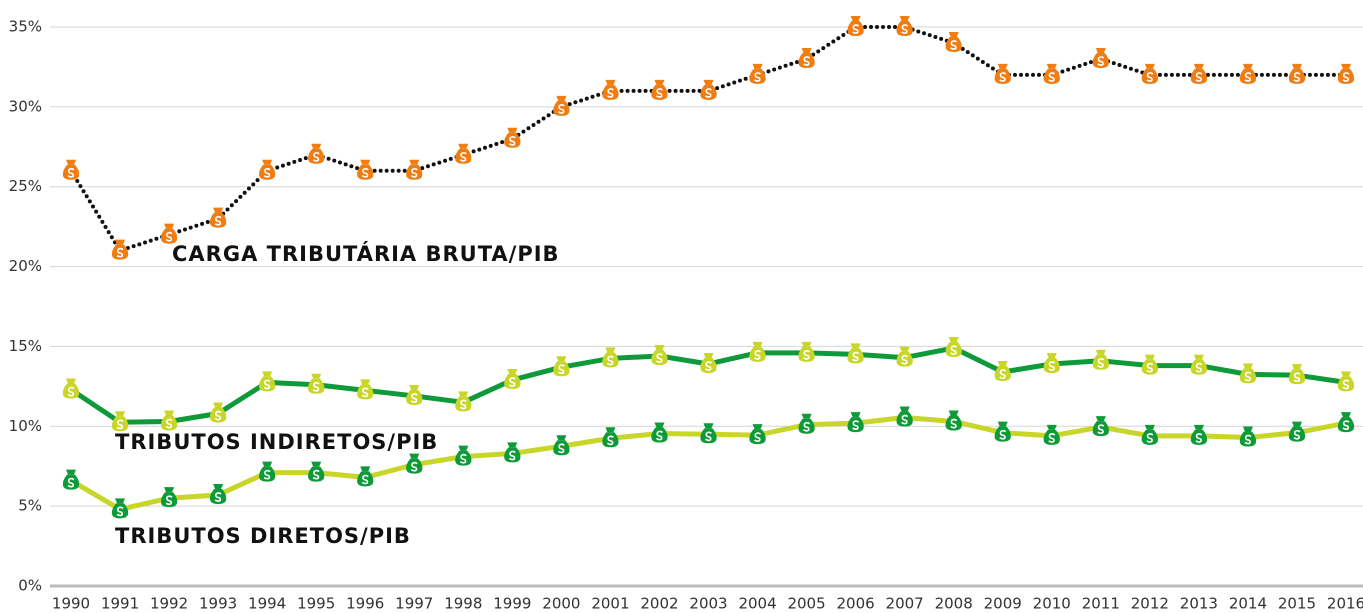 This screenshot has height=613, width=1363. What do you see at coordinates (1101, 604) in the screenshot?
I see `x-tick-label: 2011` at bounding box center [1101, 604].